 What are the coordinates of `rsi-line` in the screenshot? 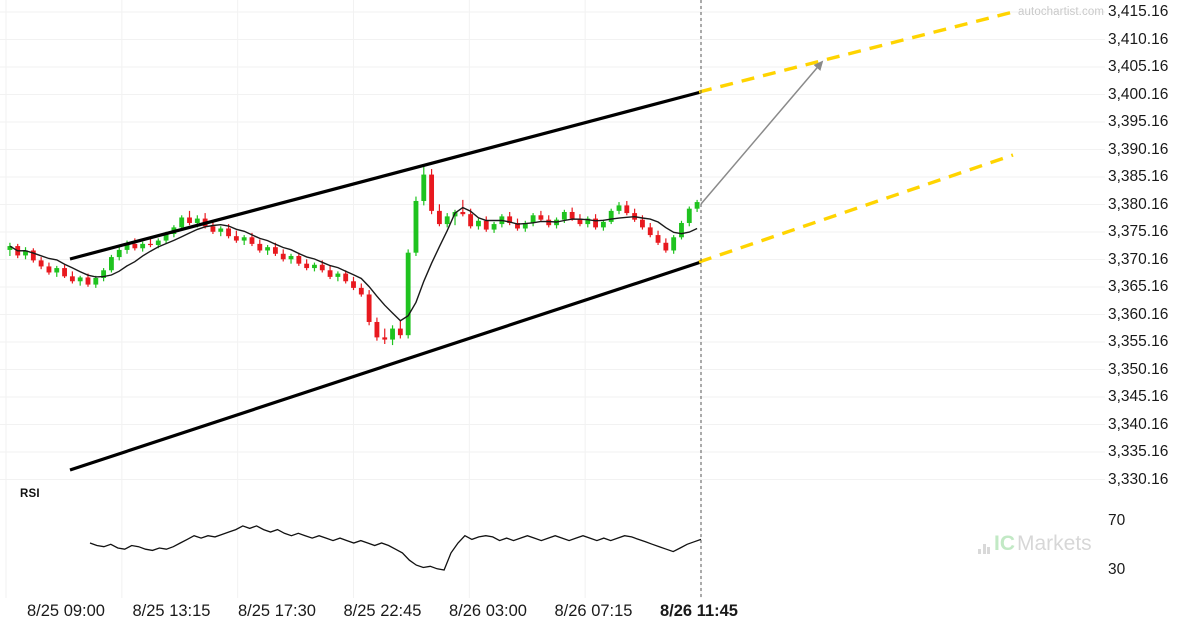 It's located at (395, 548).